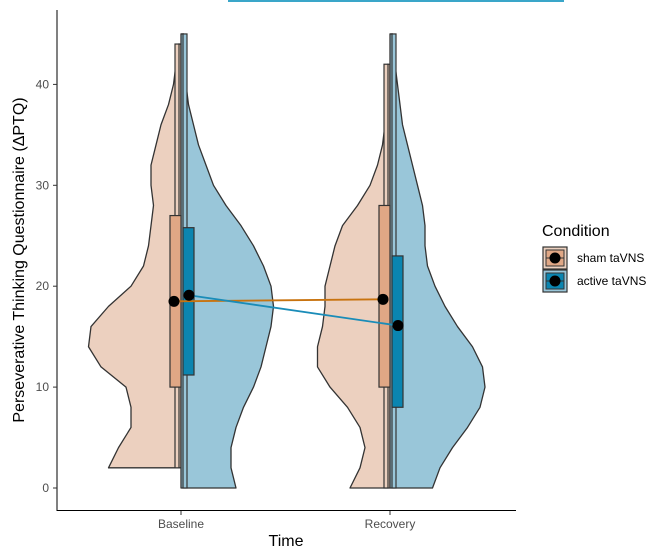 The height and width of the screenshot is (547, 654). I want to click on mean-point-right-recovery, so click(398, 326).